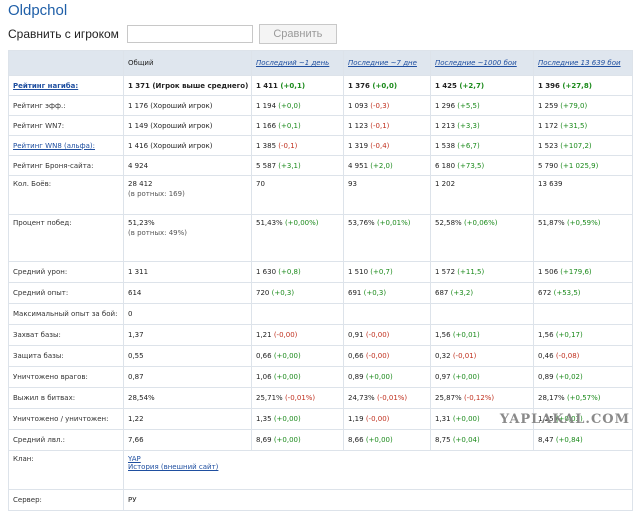 The image size is (640, 511). I want to click on table-cell: 691 (+0,3), so click(387, 293).